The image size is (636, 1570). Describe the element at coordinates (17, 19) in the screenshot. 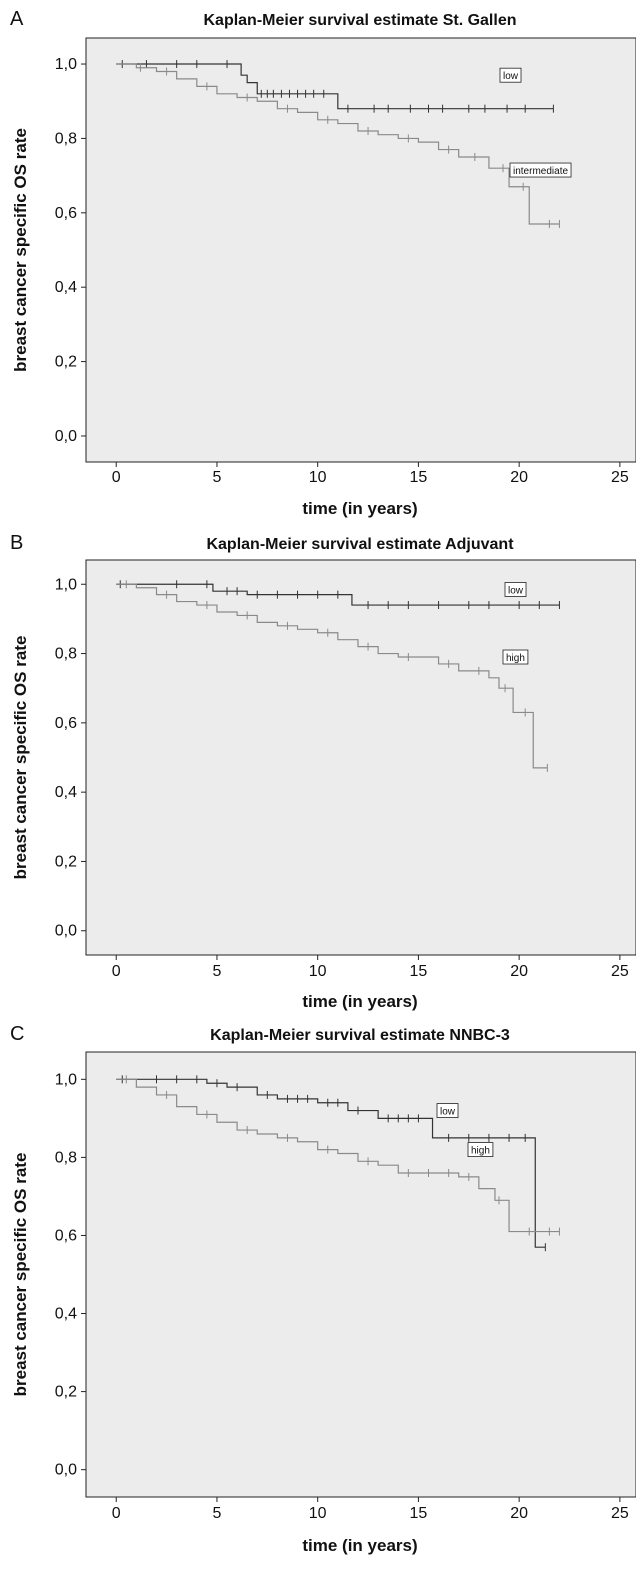

I see `panel-label: A` at that location.